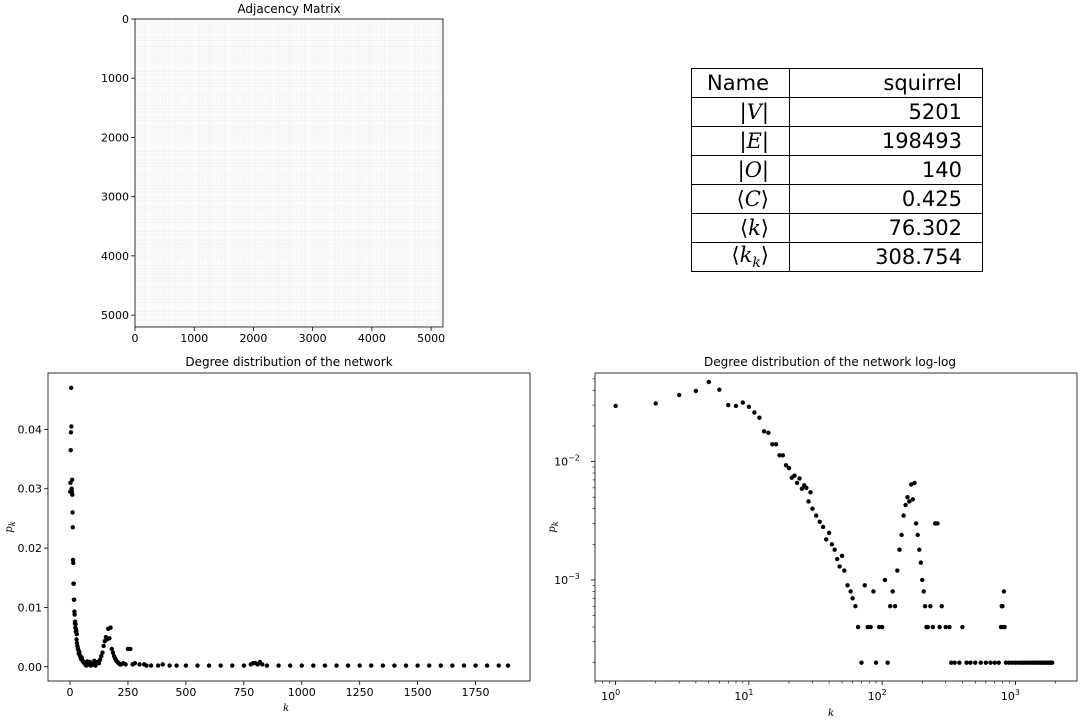 The height and width of the screenshot is (720, 1080). Describe the element at coordinates (837, 228) in the screenshot. I see `stats-row: ⟨k⟩ 76.302` at that location.